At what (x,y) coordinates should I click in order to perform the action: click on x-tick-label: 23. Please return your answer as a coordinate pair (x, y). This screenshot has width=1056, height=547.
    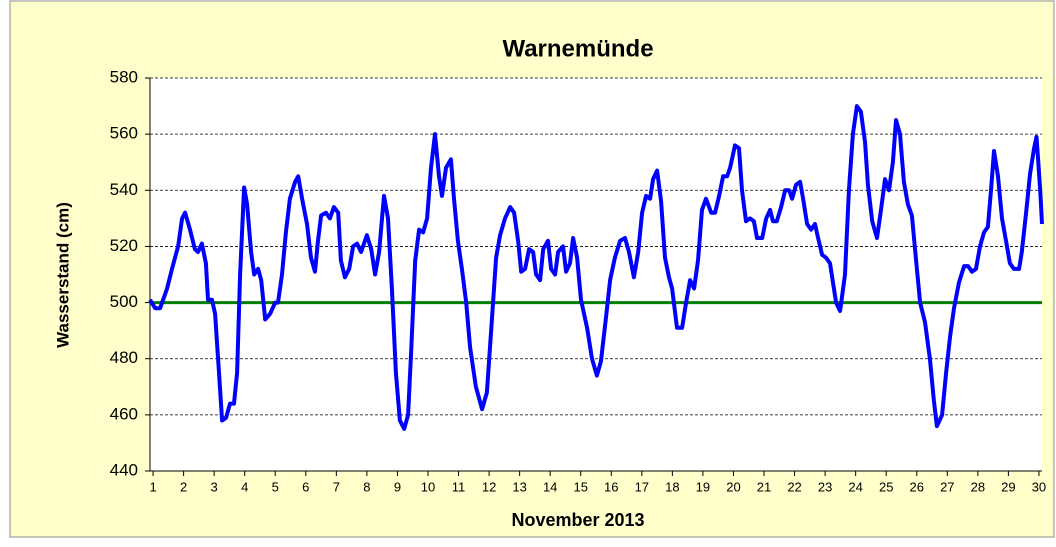
    Looking at the image, I should click on (825, 486).